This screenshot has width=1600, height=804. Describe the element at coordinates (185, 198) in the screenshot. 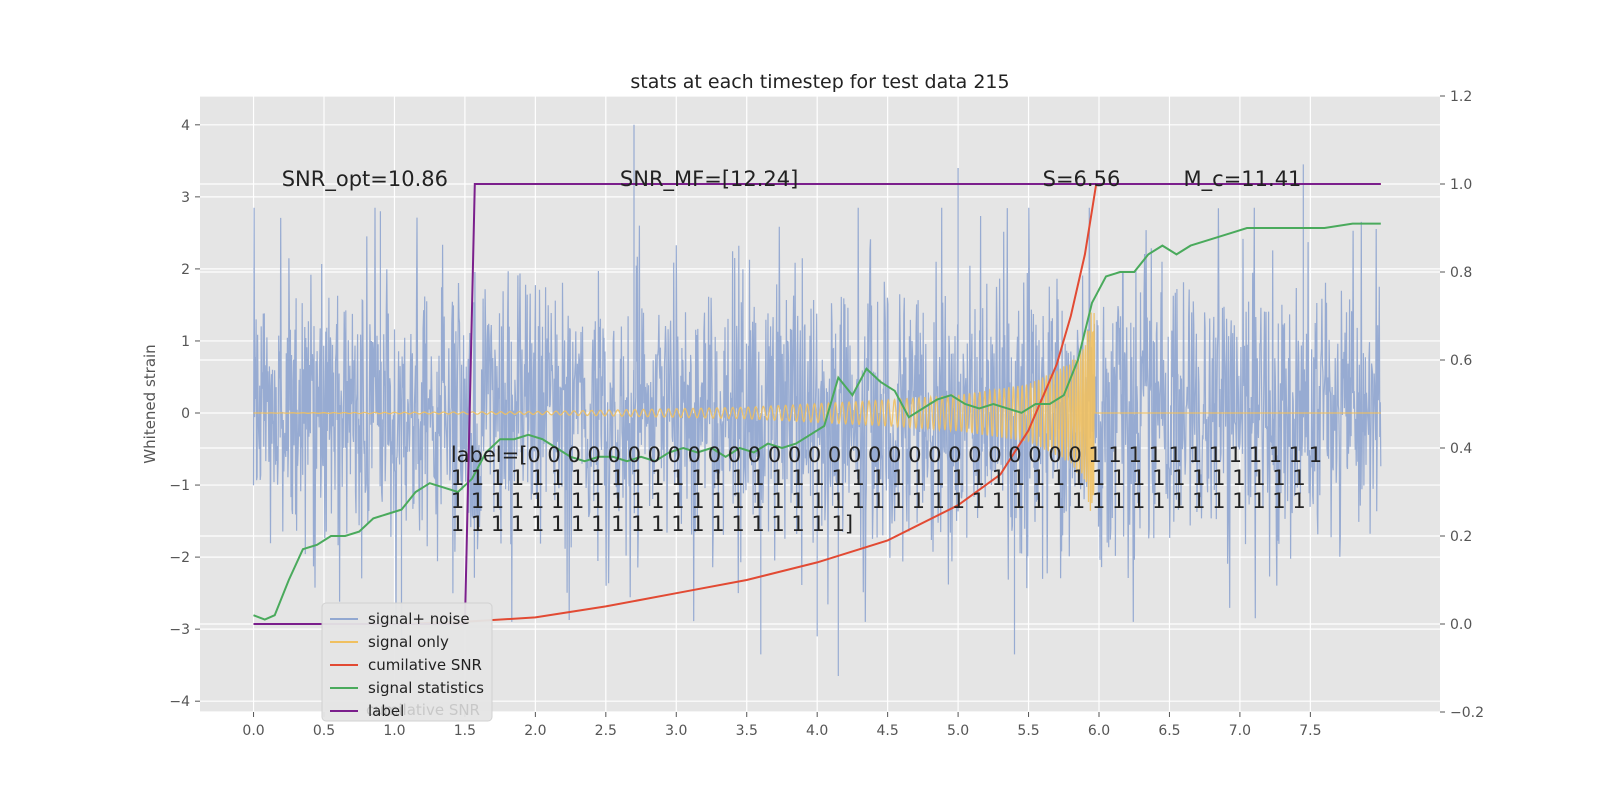

I see `y-tick-label: 3` at that location.